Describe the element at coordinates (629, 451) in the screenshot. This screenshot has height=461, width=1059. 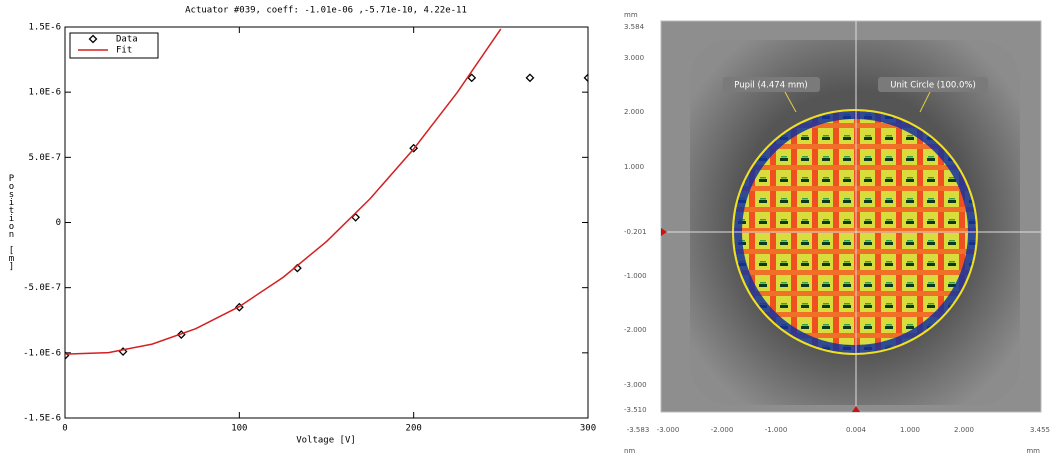
I see `x-unit-left: nm` at that location.